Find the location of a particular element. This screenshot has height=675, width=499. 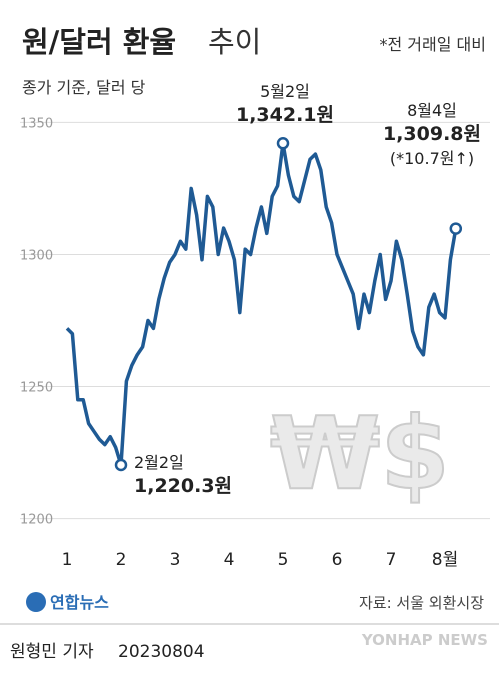

logo-icon is located at coordinates (36, 602).